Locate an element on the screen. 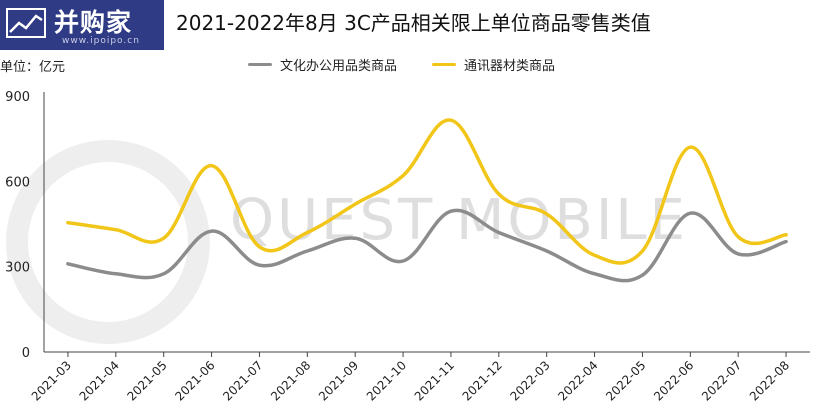 The width and height of the screenshot is (834, 416). x-tick-label: 2021-06 is located at coordinates (194, 380).